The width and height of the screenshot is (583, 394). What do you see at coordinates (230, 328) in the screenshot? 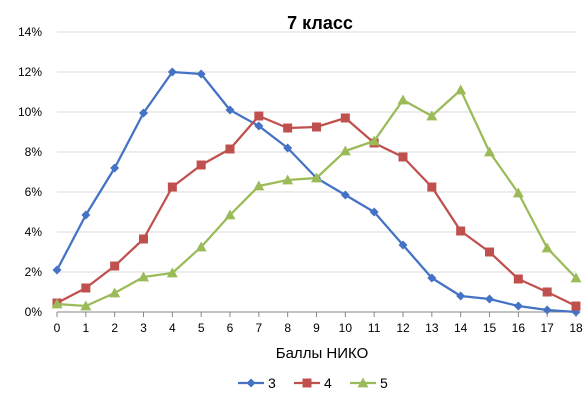
I see `x-tick-label: 6` at bounding box center [230, 328].